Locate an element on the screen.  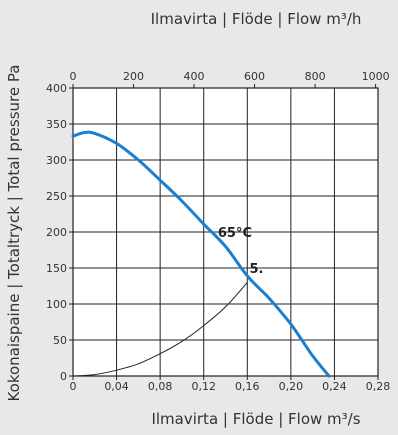
x-top-tick-label: 200 is located at coordinates (133, 76).